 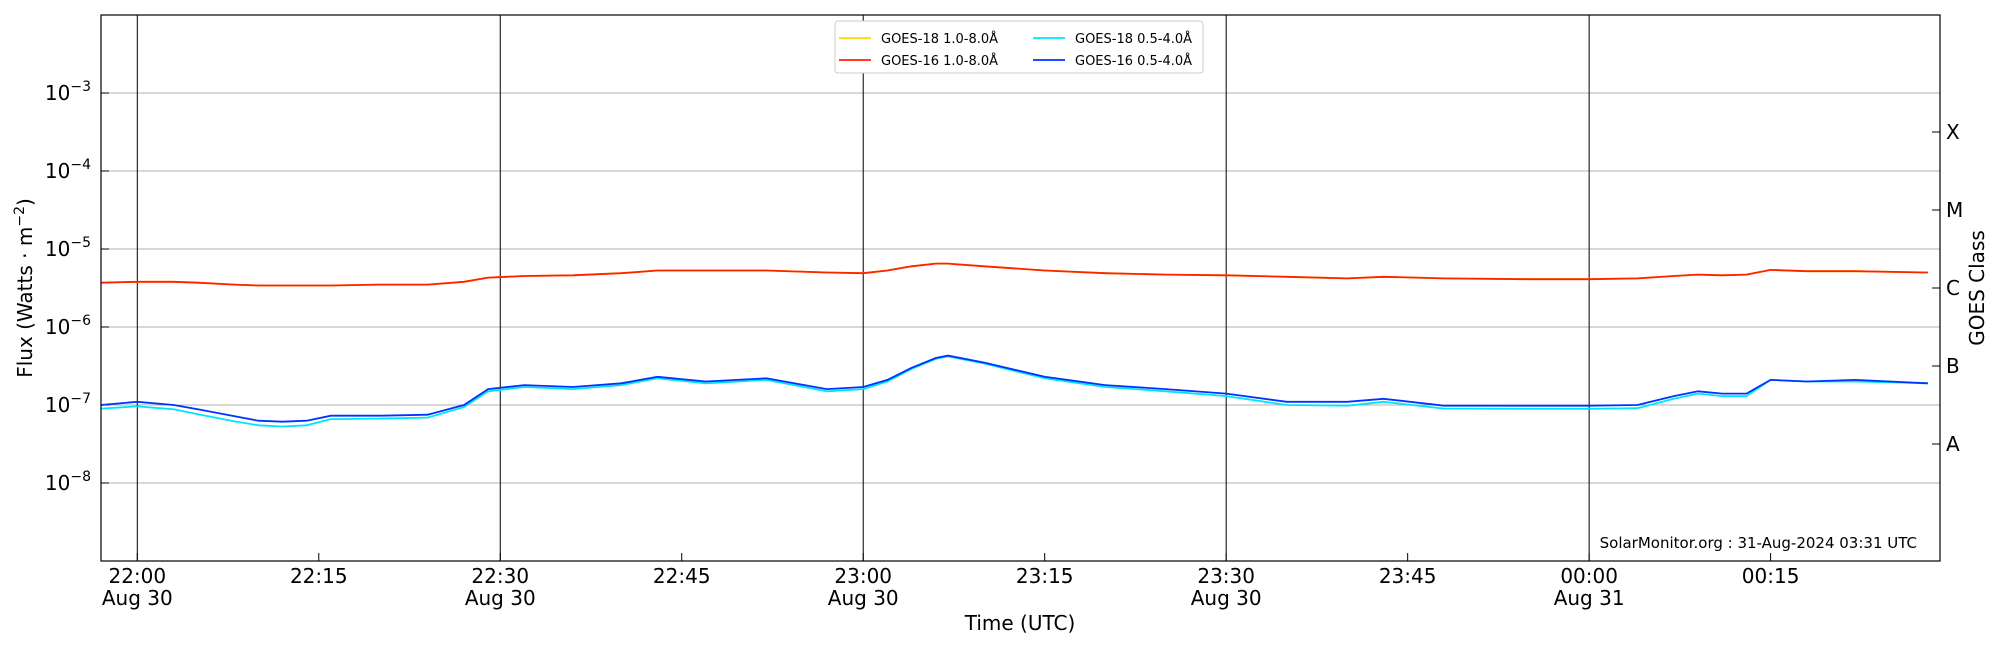 I want to click on y-tick-label: 10⁻⁶, so click(x=68, y=326).